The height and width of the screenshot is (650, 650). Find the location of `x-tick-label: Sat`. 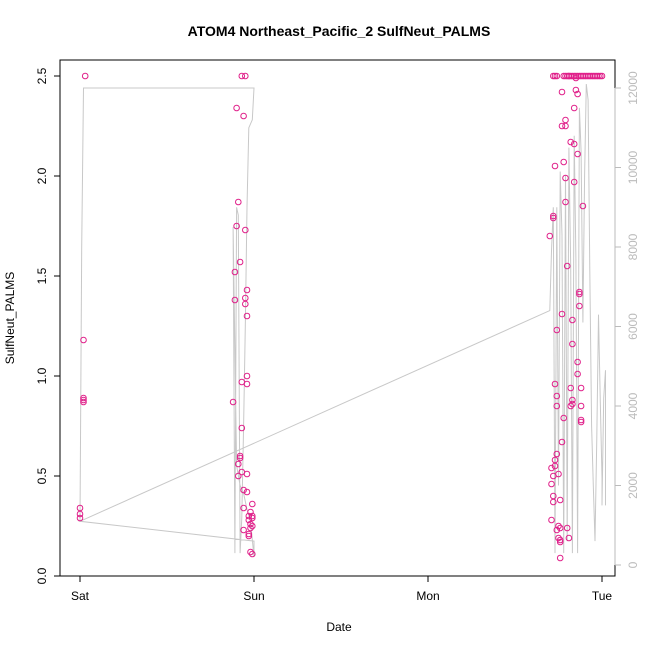

x-tick-label: Sat is located at coordinates (80, 596).